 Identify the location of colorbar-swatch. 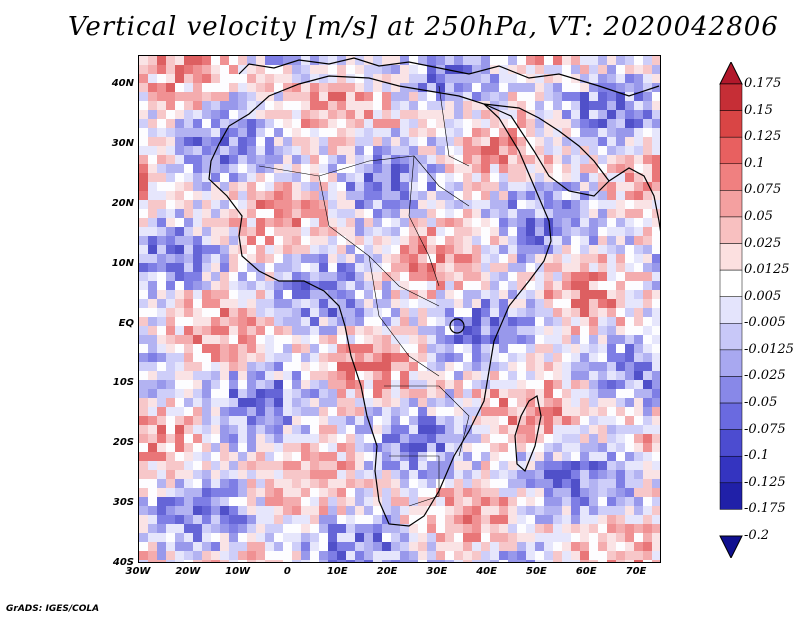
(731, 310).